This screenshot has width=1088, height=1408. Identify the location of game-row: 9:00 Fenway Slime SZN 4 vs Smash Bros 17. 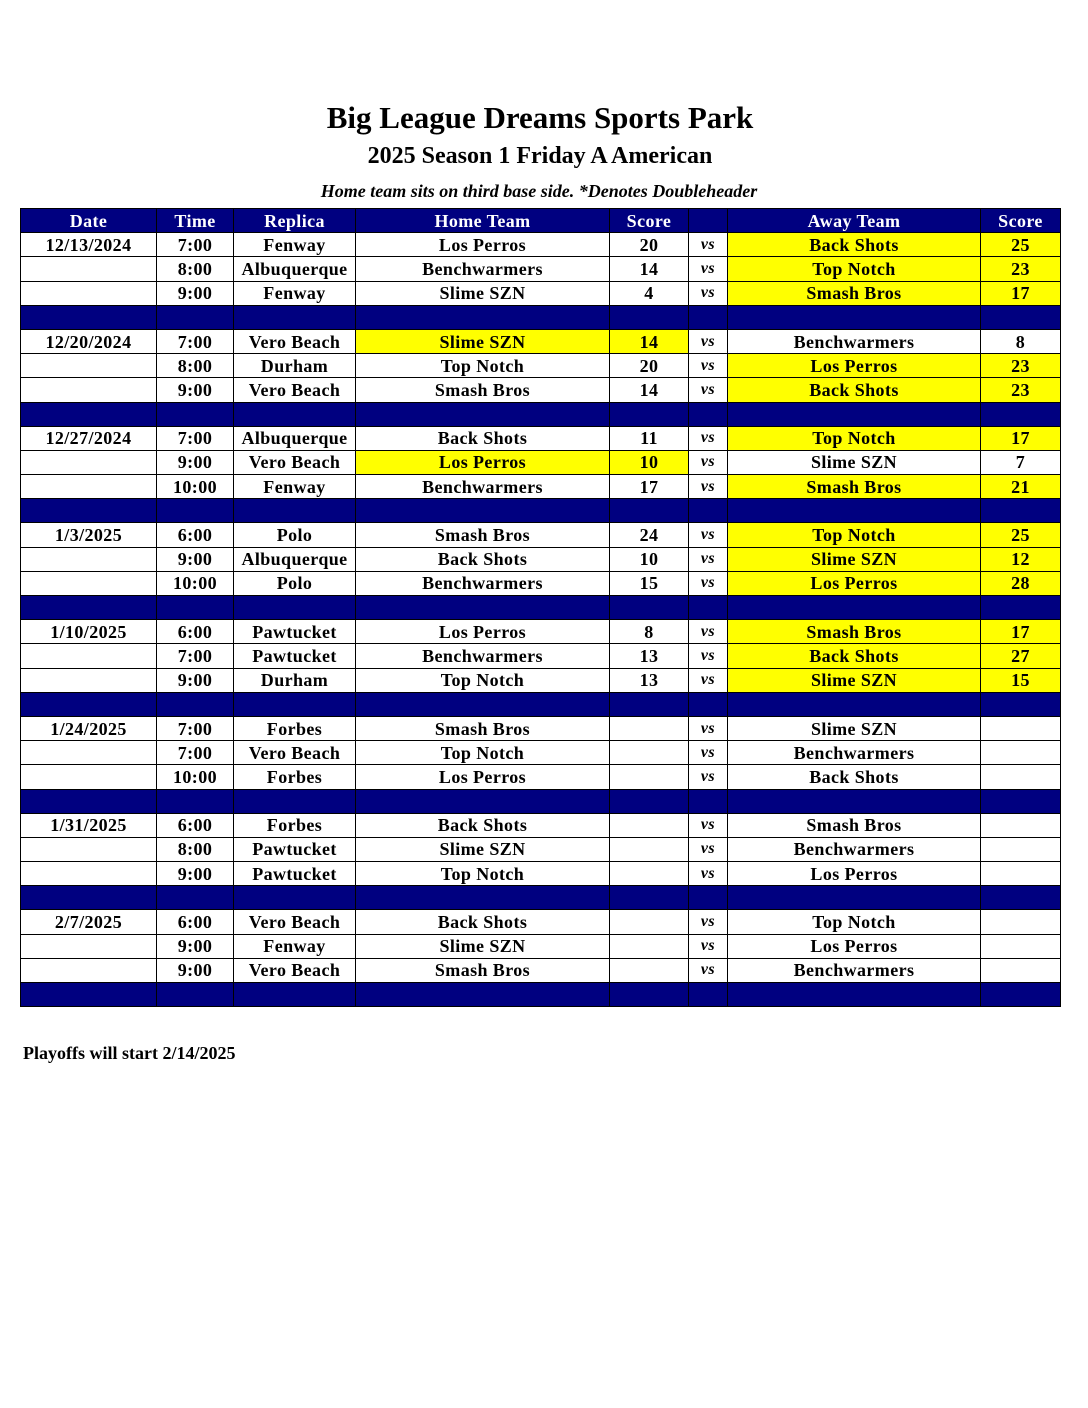
(540, 293).